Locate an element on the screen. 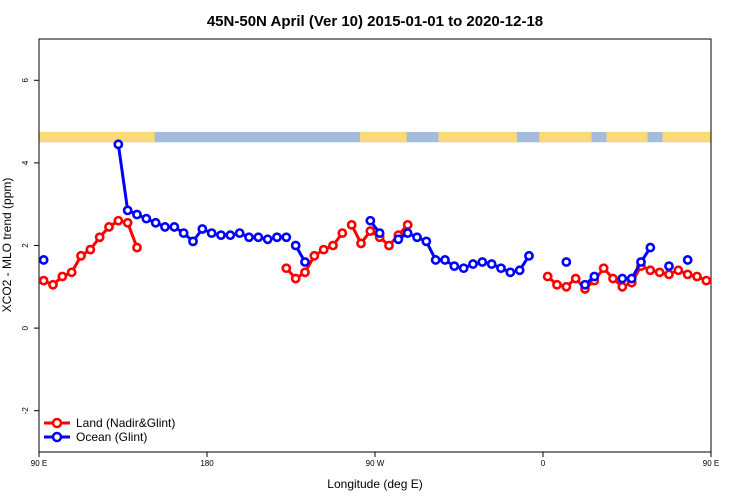 The height and width of the screenshot is (500, 750). land-sea-band is located at coordinates (394, 137).